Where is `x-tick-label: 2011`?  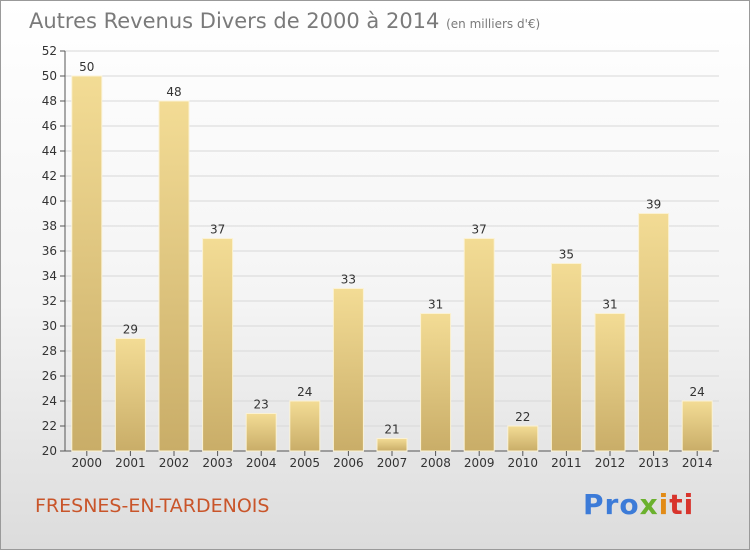
x-tick-label: 2011 is located at coordinates (566, 463).